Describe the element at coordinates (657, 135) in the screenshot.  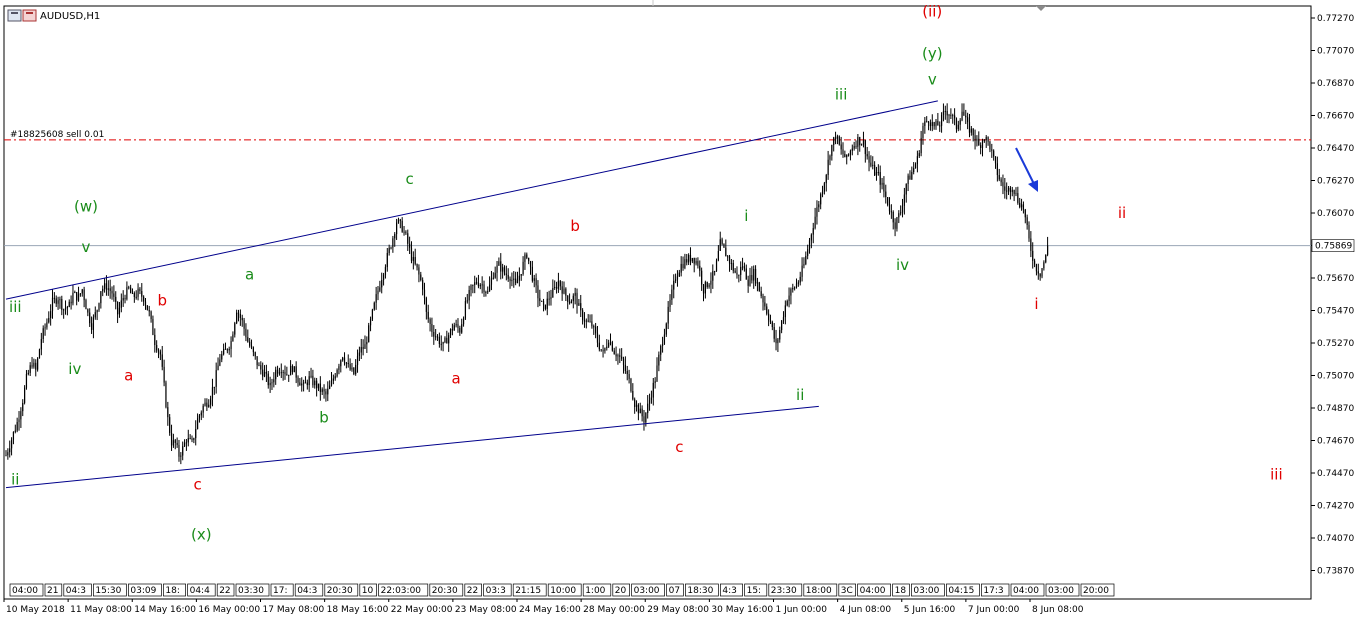
I see `order-line-layer: #18825608 sell 0.01` at that location.